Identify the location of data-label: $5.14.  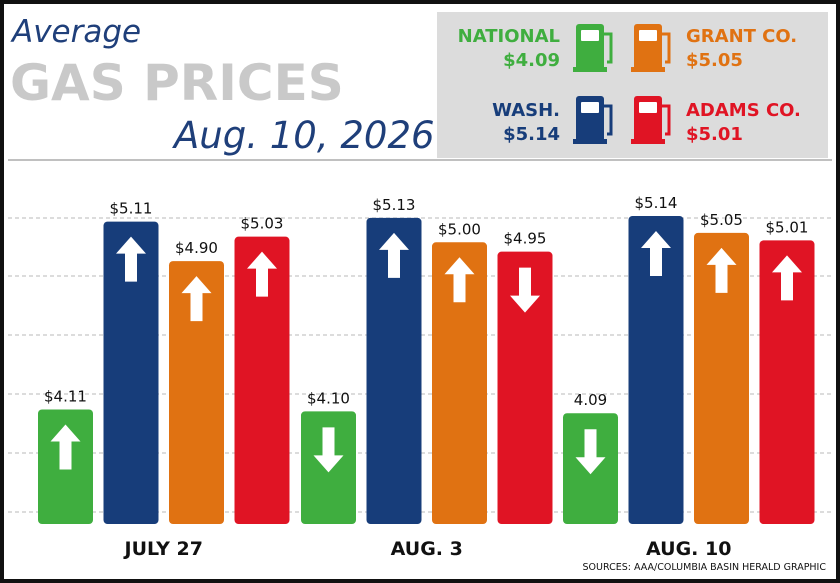
(656, 203).